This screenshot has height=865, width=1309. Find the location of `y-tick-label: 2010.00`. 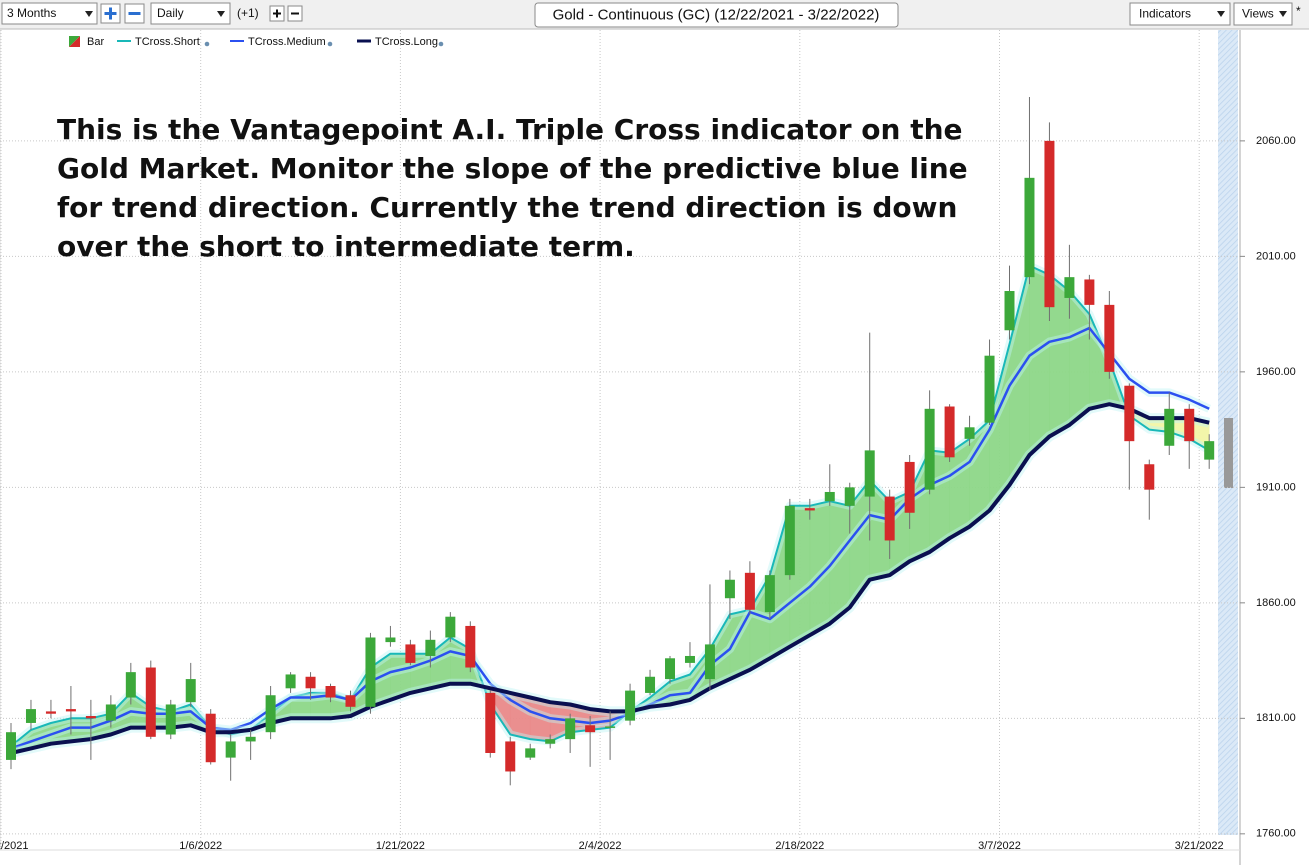

y-tick-label: 2010.00 is located at coordinates (1276, 256).